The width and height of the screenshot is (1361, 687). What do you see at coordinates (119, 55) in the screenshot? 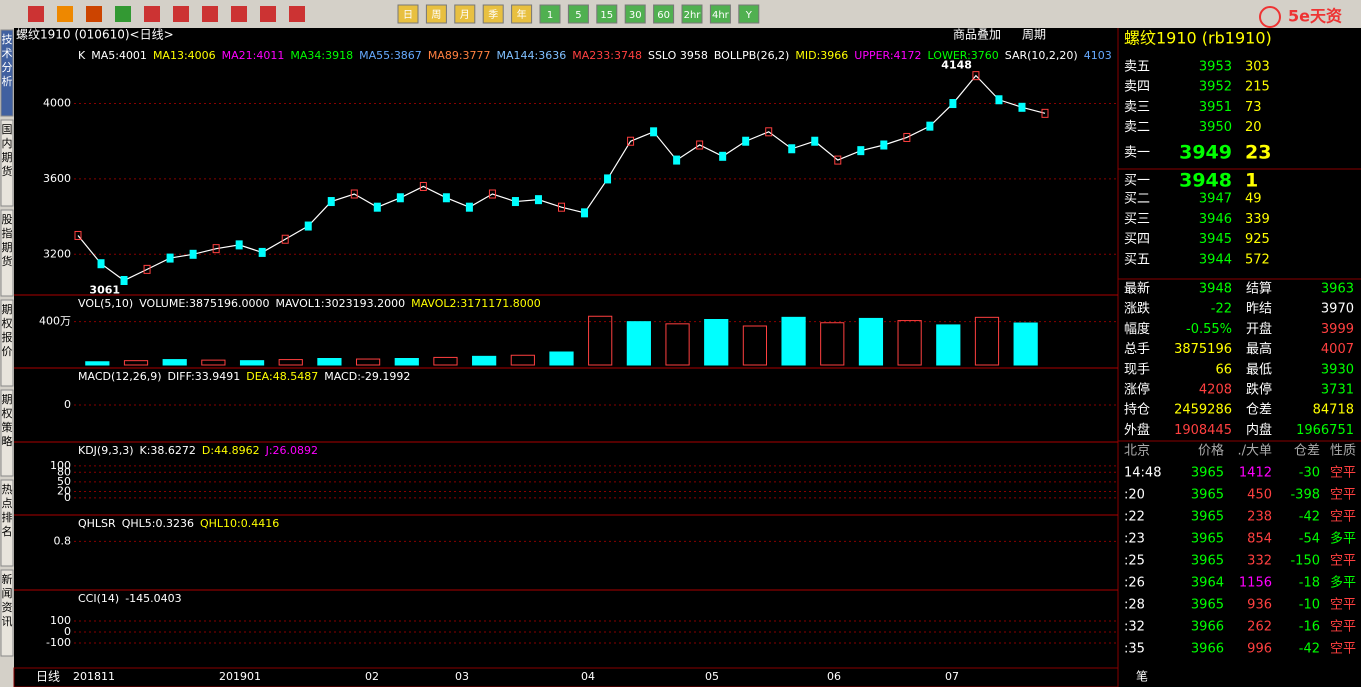
I see `indicator-title: MA5:4001` at bounding box center [119, 55].